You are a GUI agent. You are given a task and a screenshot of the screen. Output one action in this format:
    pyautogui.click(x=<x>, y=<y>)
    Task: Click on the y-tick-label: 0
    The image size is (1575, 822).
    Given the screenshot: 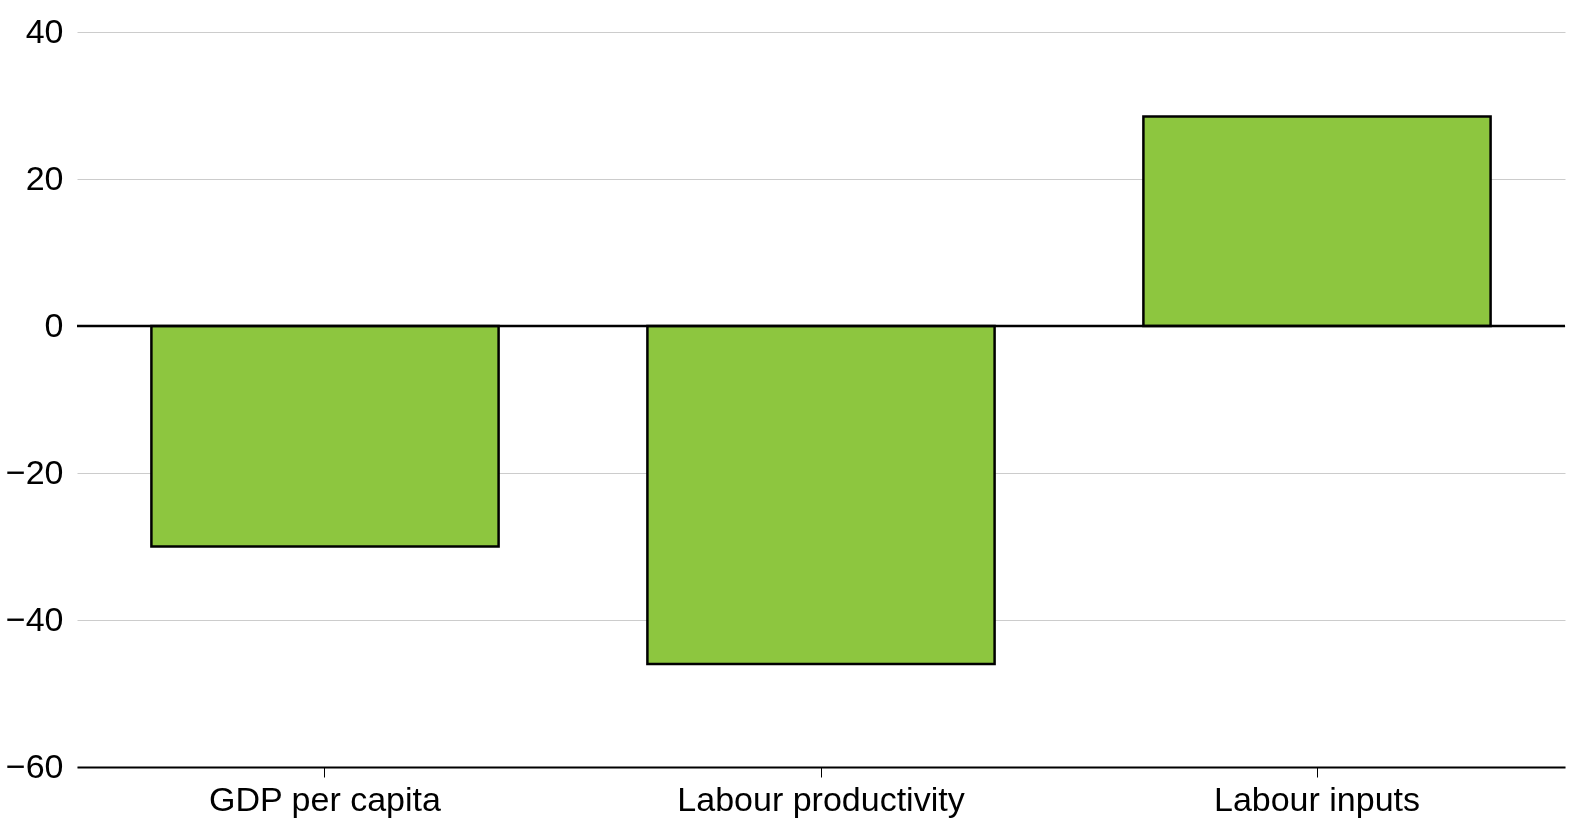 What is the action you would take?
    pyautogui.click(x=54, y=324)
    